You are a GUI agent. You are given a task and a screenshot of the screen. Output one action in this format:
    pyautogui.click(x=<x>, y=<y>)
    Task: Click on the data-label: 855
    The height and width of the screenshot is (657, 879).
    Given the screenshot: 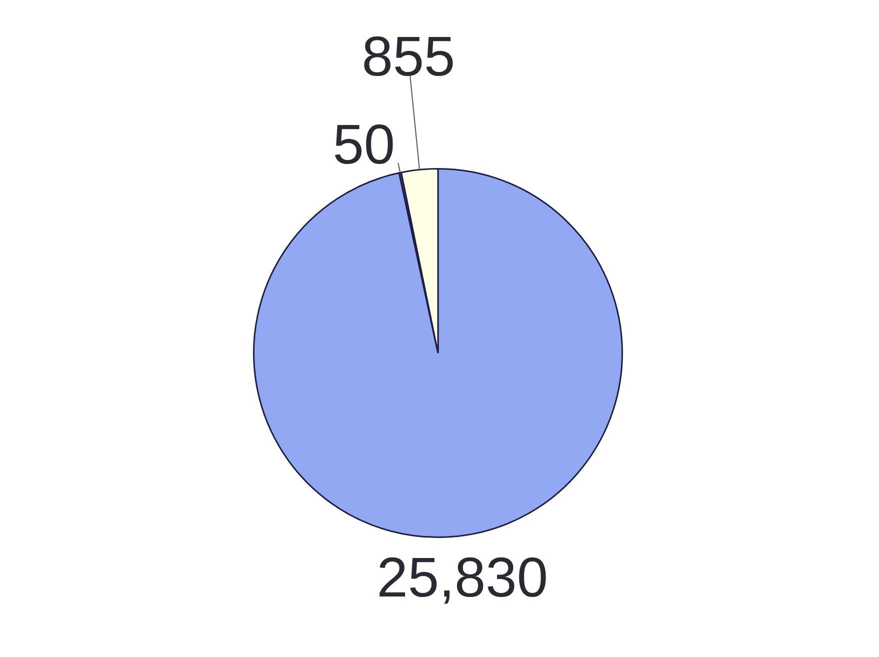 What is the action you would take?
    pyautogui.click(x=409, y=56)
    